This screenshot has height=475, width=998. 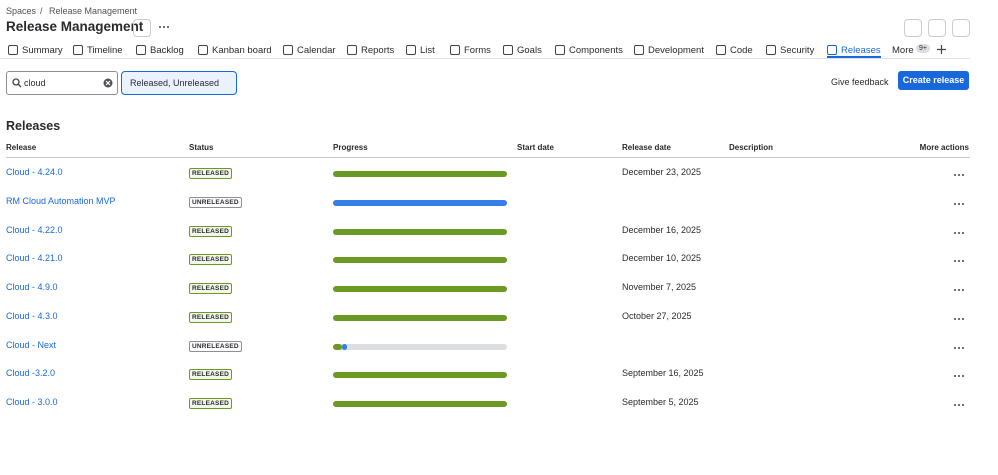 I want to click on release-name: Cloud - 4.24.0, so click(x=34, y=172).